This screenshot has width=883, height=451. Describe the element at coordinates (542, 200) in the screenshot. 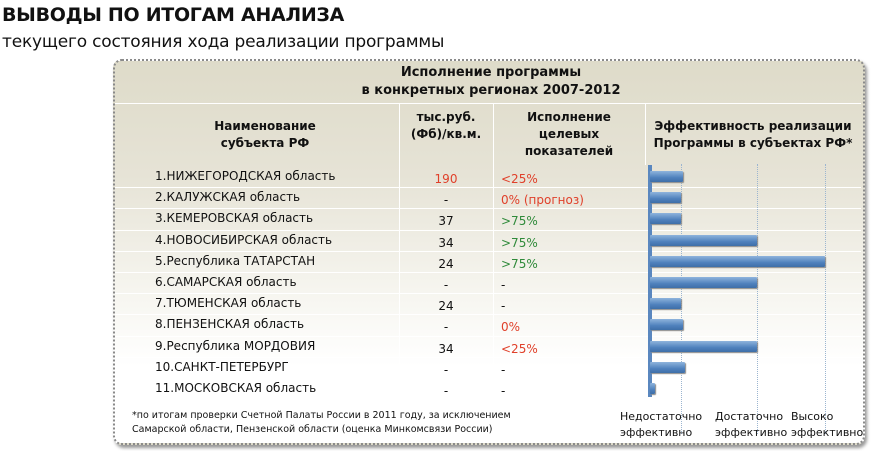

I see `row-exec: 0% (прогноз)` at that location.